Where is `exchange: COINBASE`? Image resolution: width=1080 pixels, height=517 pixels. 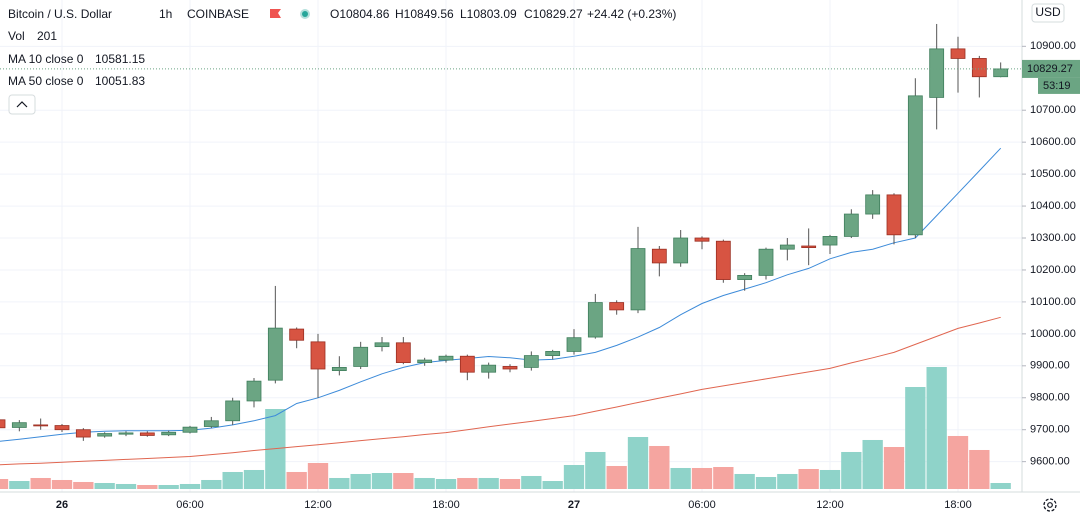
exchange: COINBASE is located at coordinates (218, 14).